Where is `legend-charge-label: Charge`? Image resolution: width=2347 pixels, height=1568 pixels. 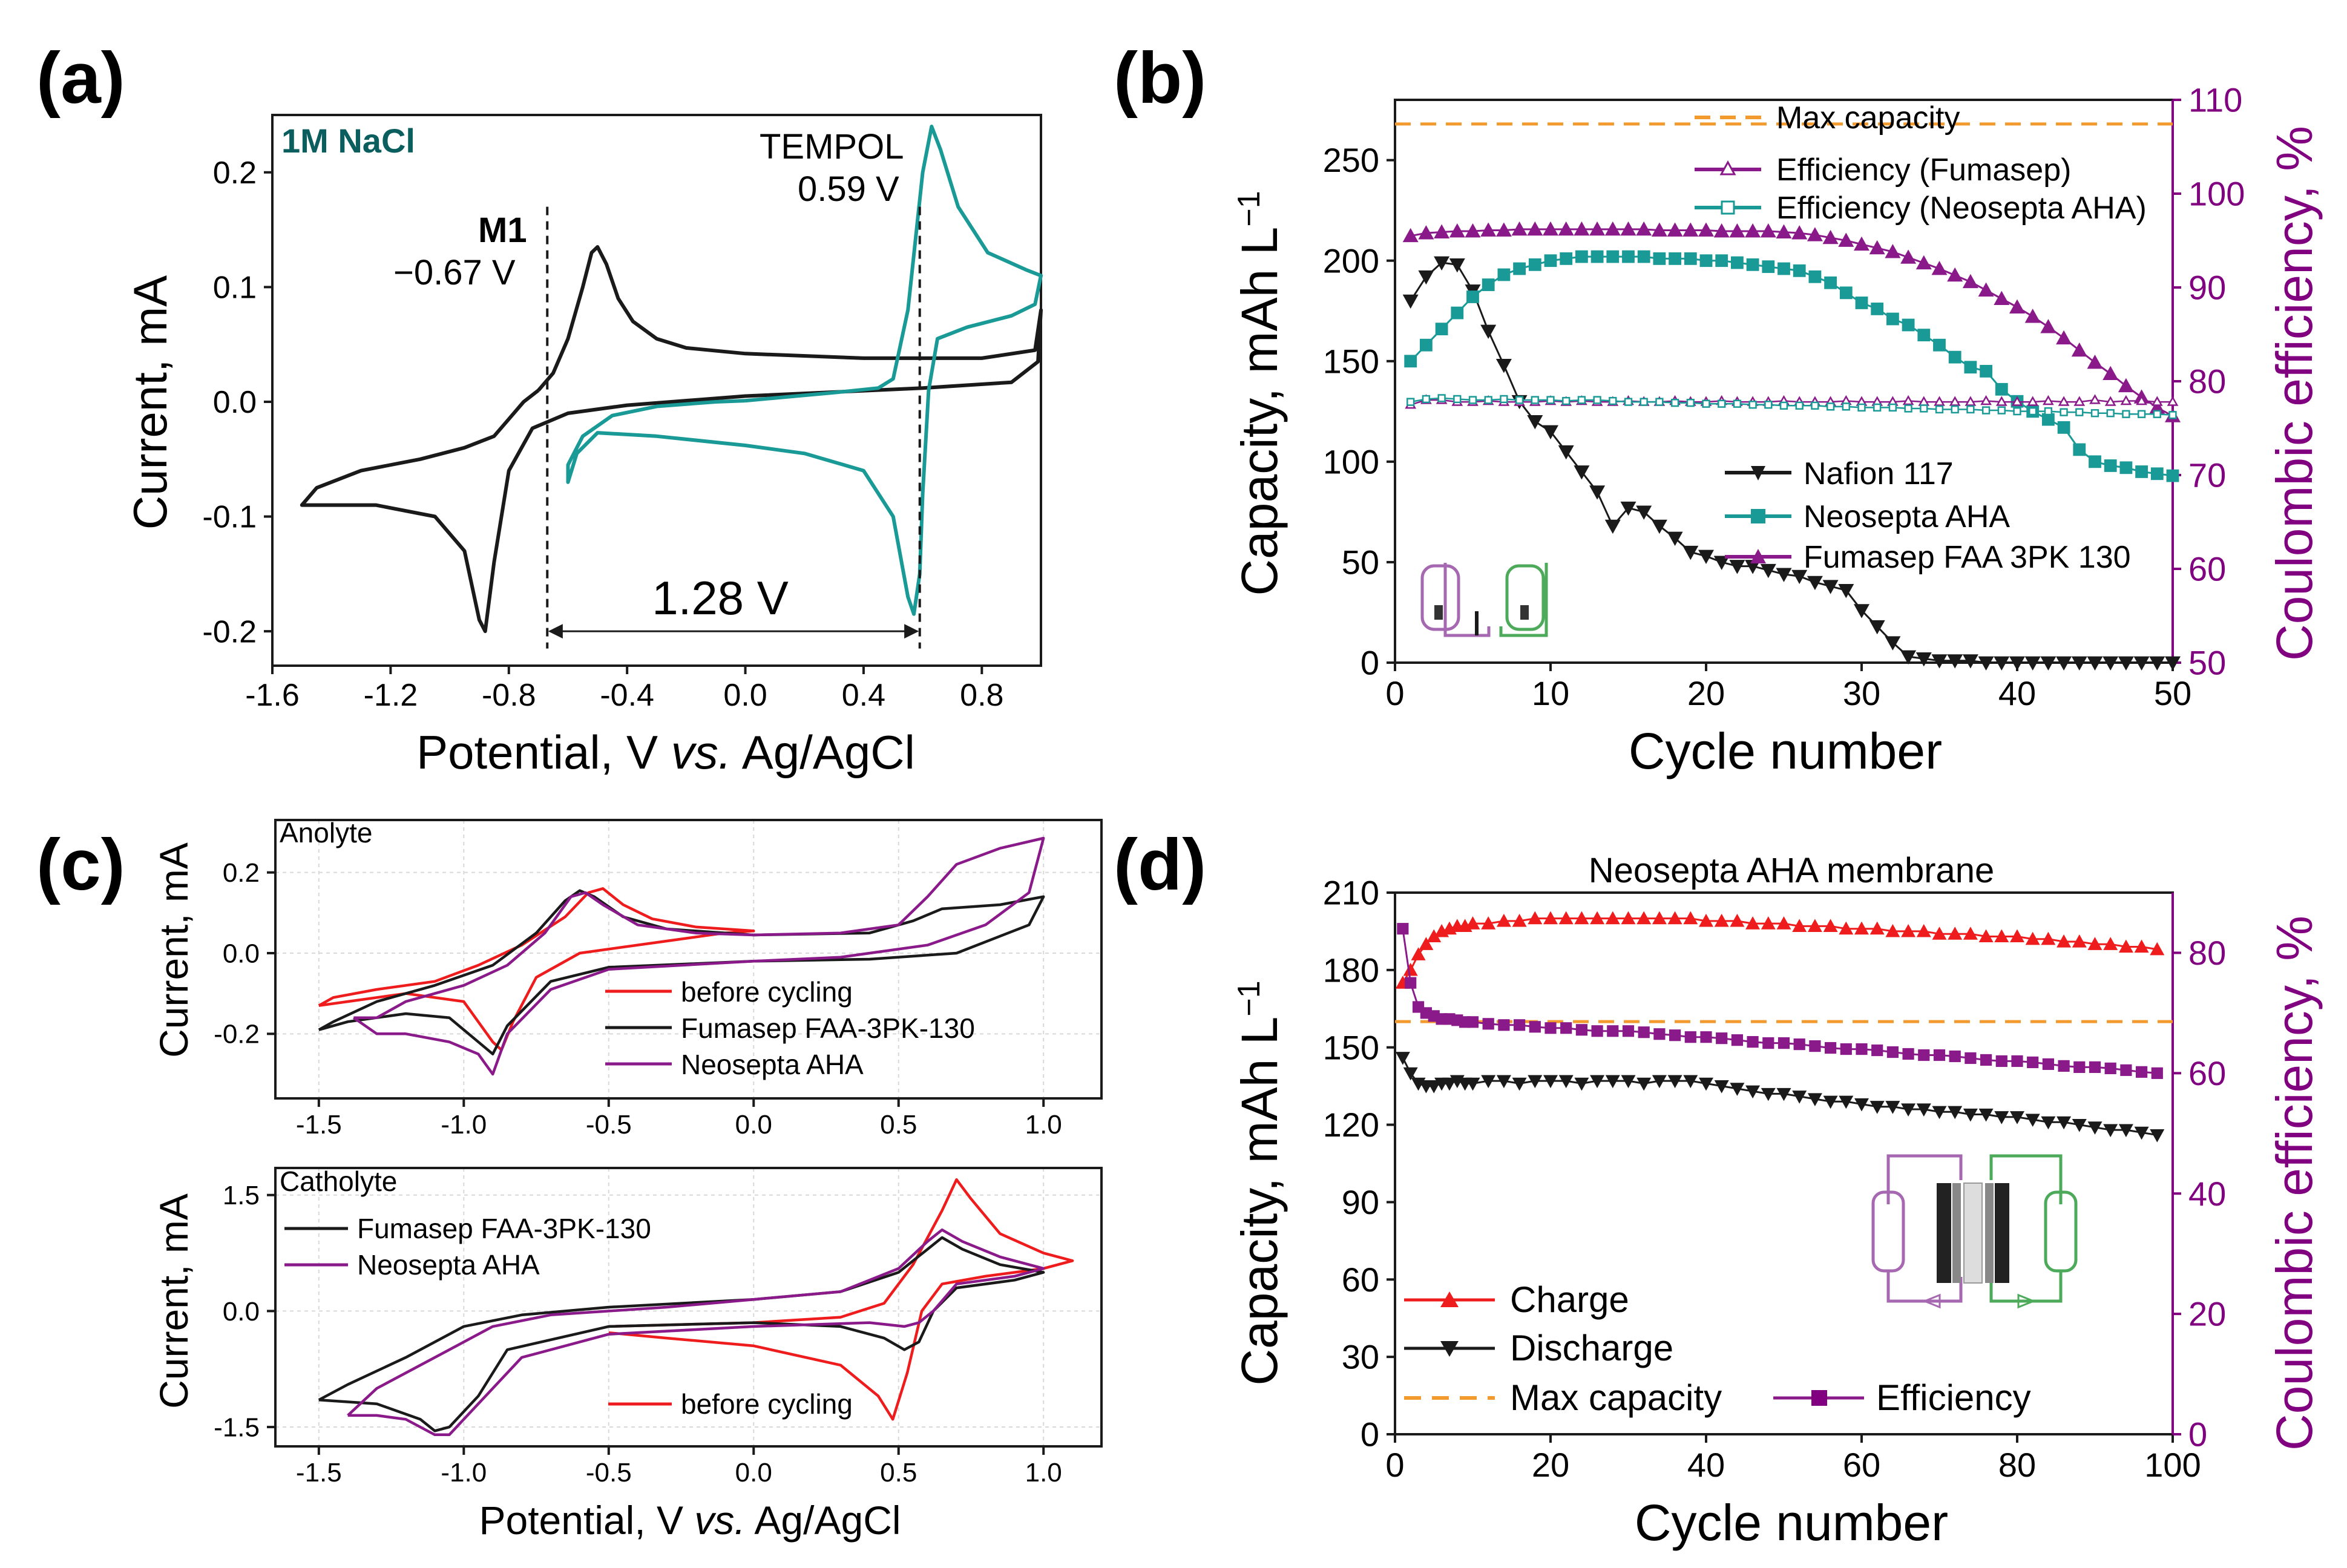 legend-charge-label: Charge is located at coordinates (1569, 1299).